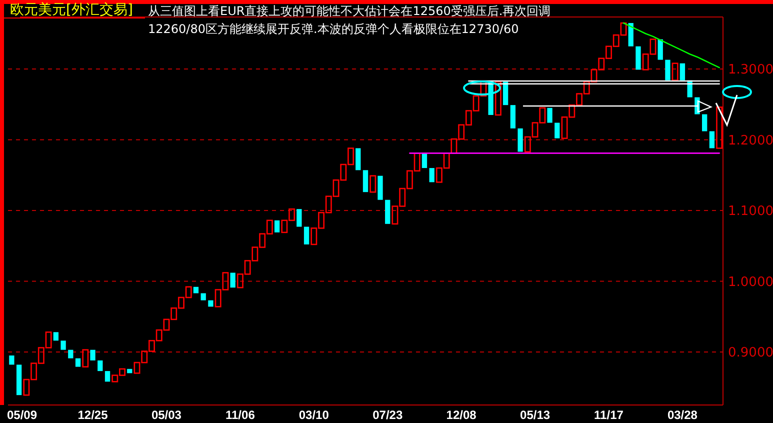 The height and width of the screenshot is (423, 773). I want to click on y-tick-label: 1.1000, so click(750, 212).